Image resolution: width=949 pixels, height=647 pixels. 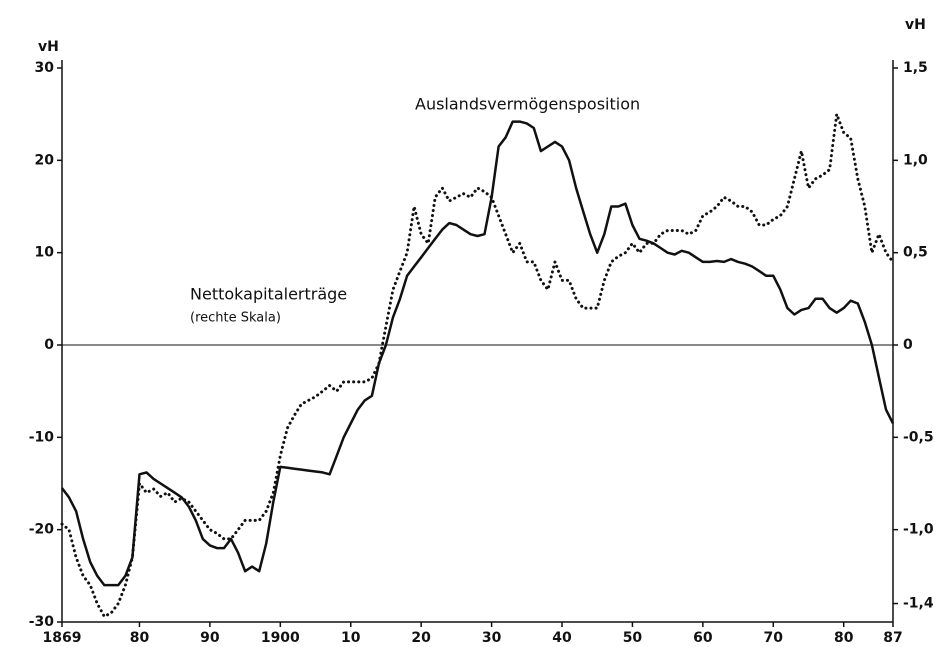 I want to click on y2-axis-label: vH, so click(x=915, y=25).